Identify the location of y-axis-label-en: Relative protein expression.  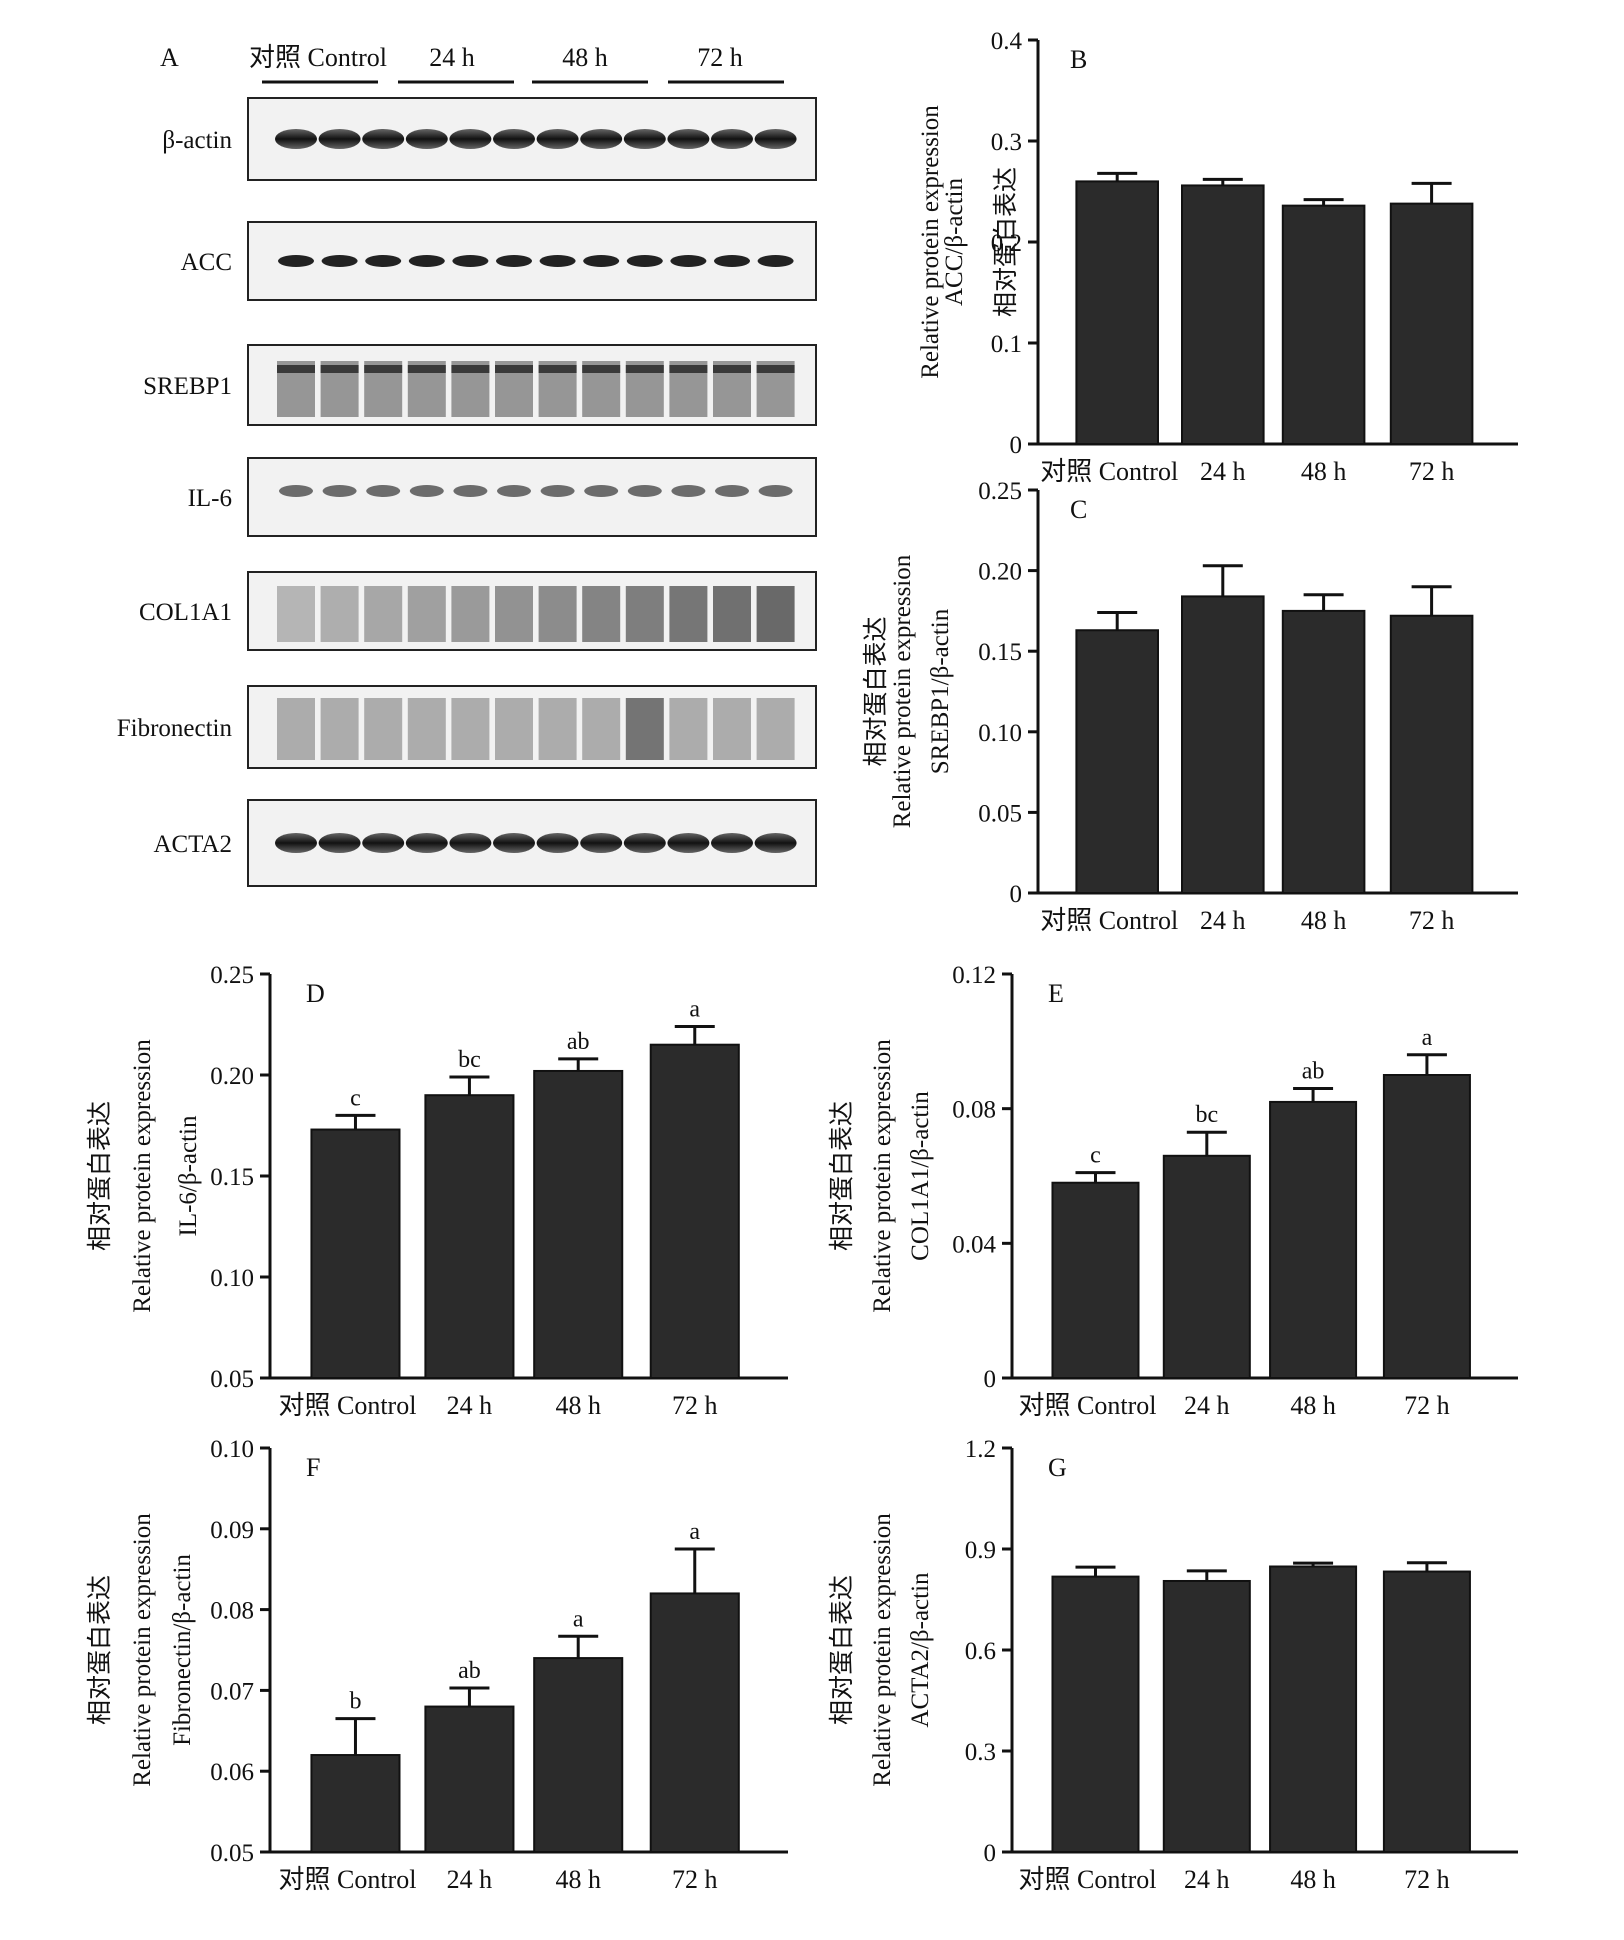
(902, 691).